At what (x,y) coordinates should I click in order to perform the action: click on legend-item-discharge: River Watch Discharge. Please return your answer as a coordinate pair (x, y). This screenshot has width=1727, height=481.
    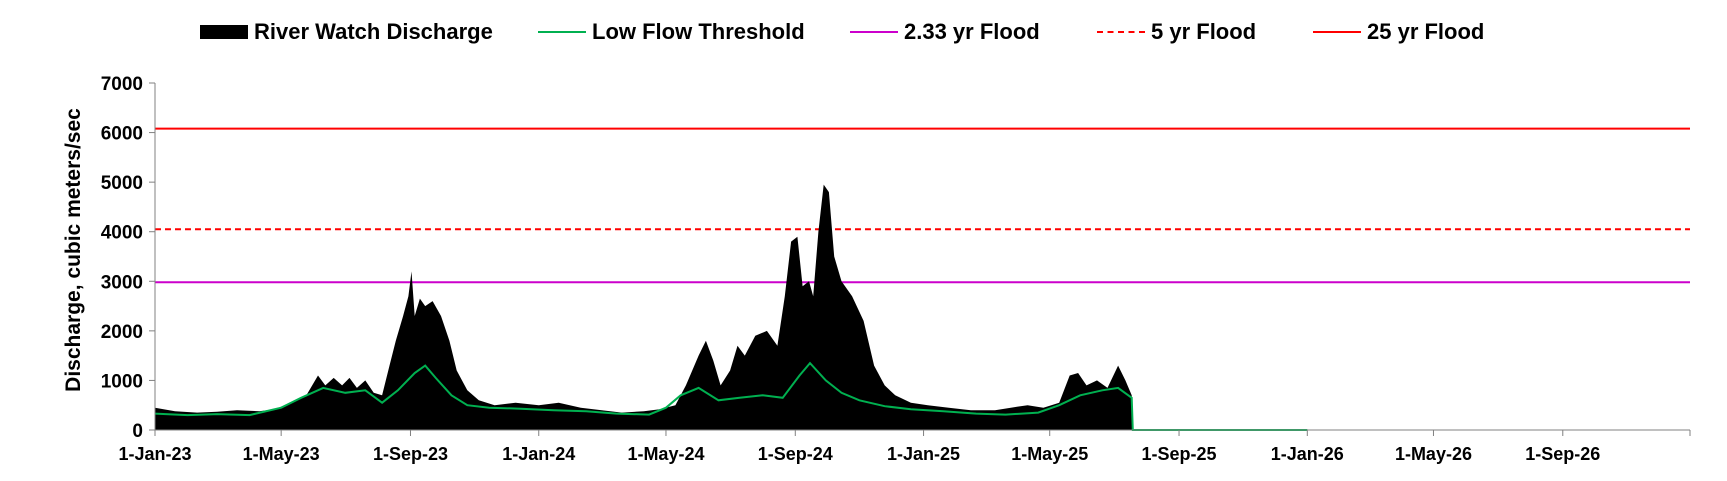
    Looking at the image, I should click on (346, 32).